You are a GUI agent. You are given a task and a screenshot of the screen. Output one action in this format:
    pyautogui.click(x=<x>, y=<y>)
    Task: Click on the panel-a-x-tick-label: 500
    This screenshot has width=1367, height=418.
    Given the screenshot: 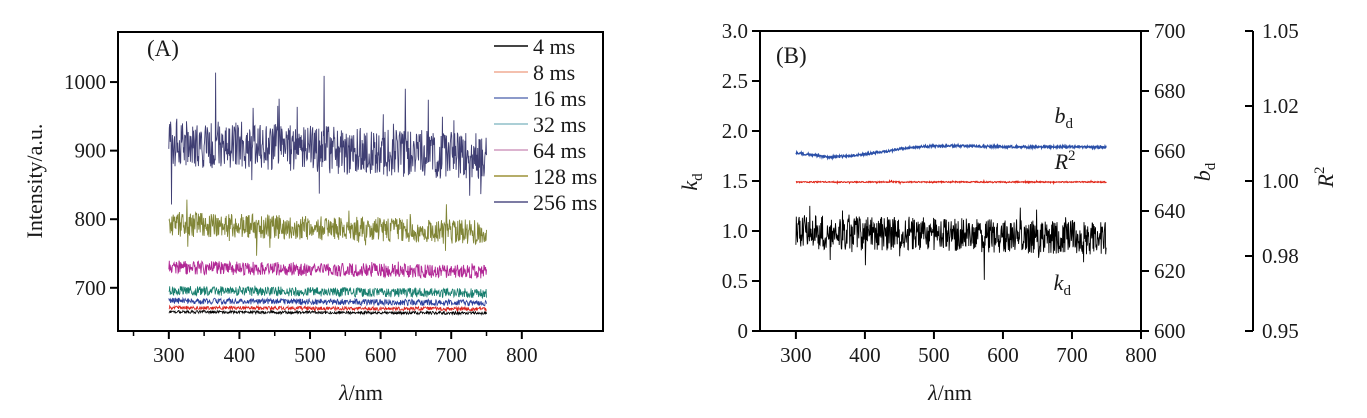 What is the action you would take?
    pyautogui.click(x=310, y=355)
    